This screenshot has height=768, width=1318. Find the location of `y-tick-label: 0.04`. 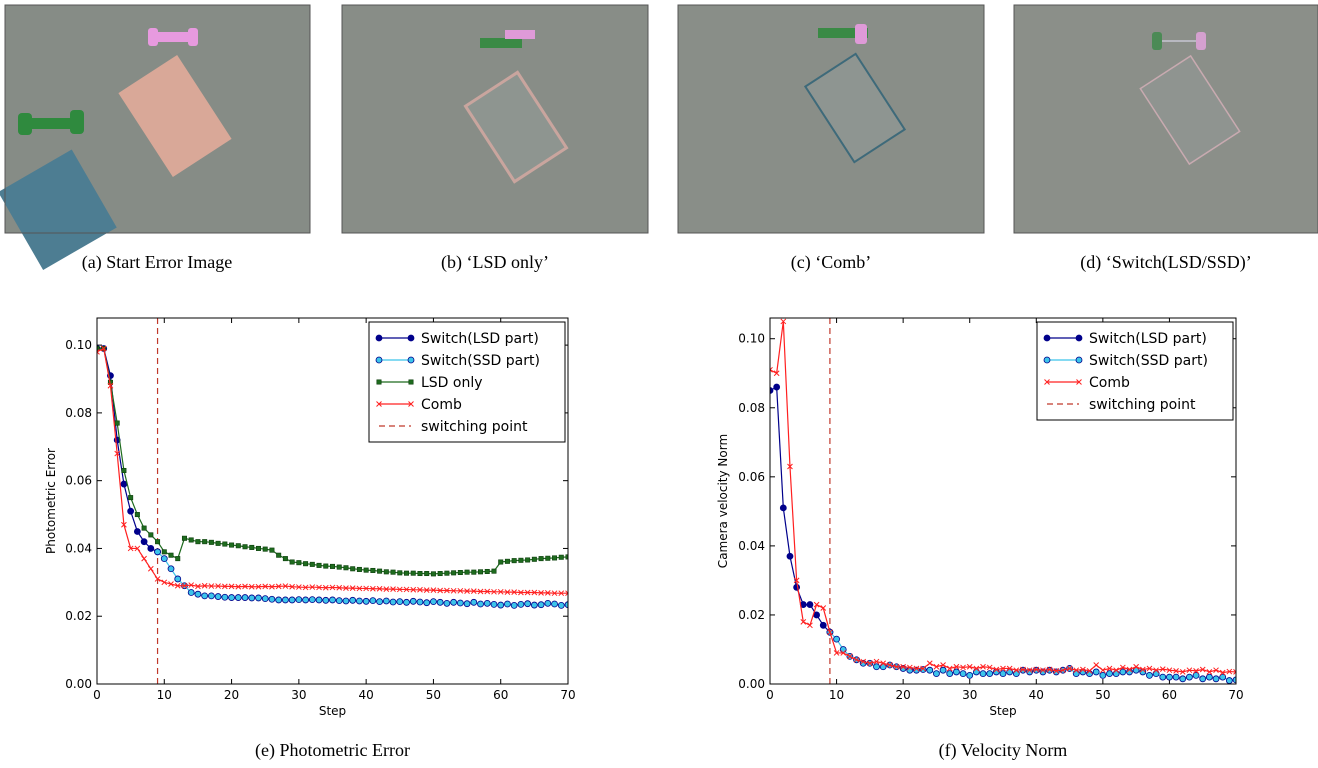

y-tick-label: 0.04 is located at coordinates (78, 548).